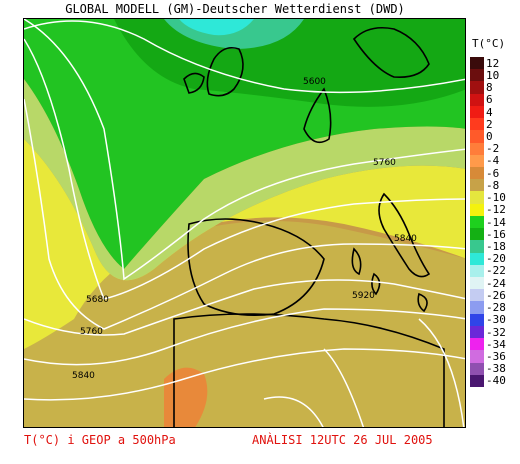  Describe the element at coordinates (496, 222) in the screenshot. I see `legend-label: -14` at that location.